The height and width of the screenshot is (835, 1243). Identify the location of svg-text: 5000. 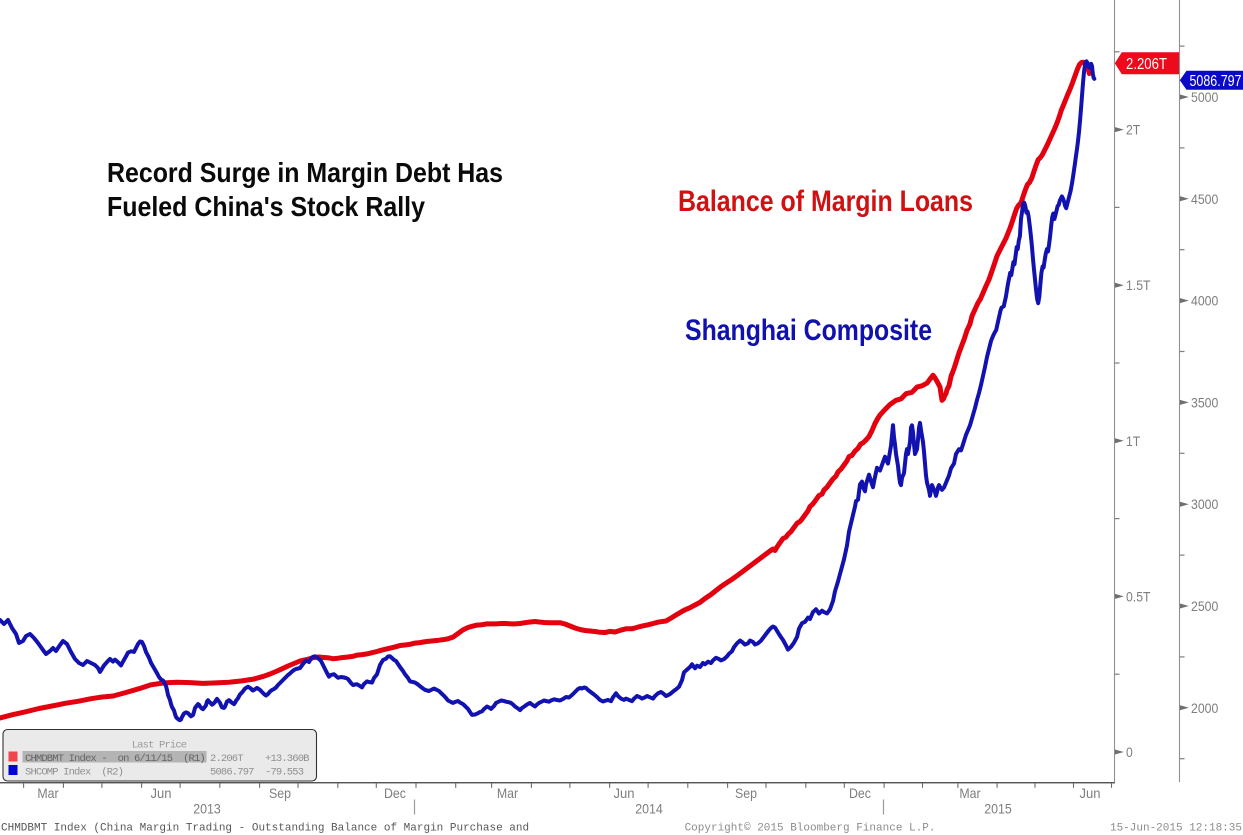
(1204, 97).